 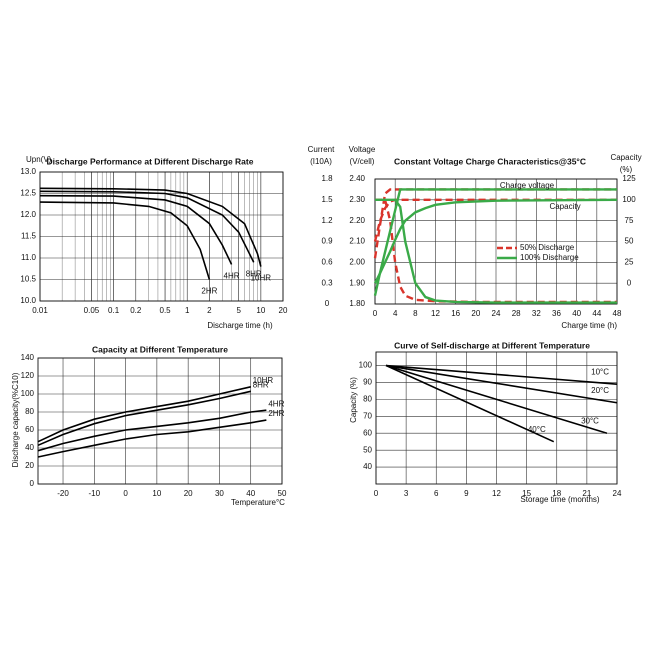 I want to click on y-tick-label: 60, so click(x=367, y=432).